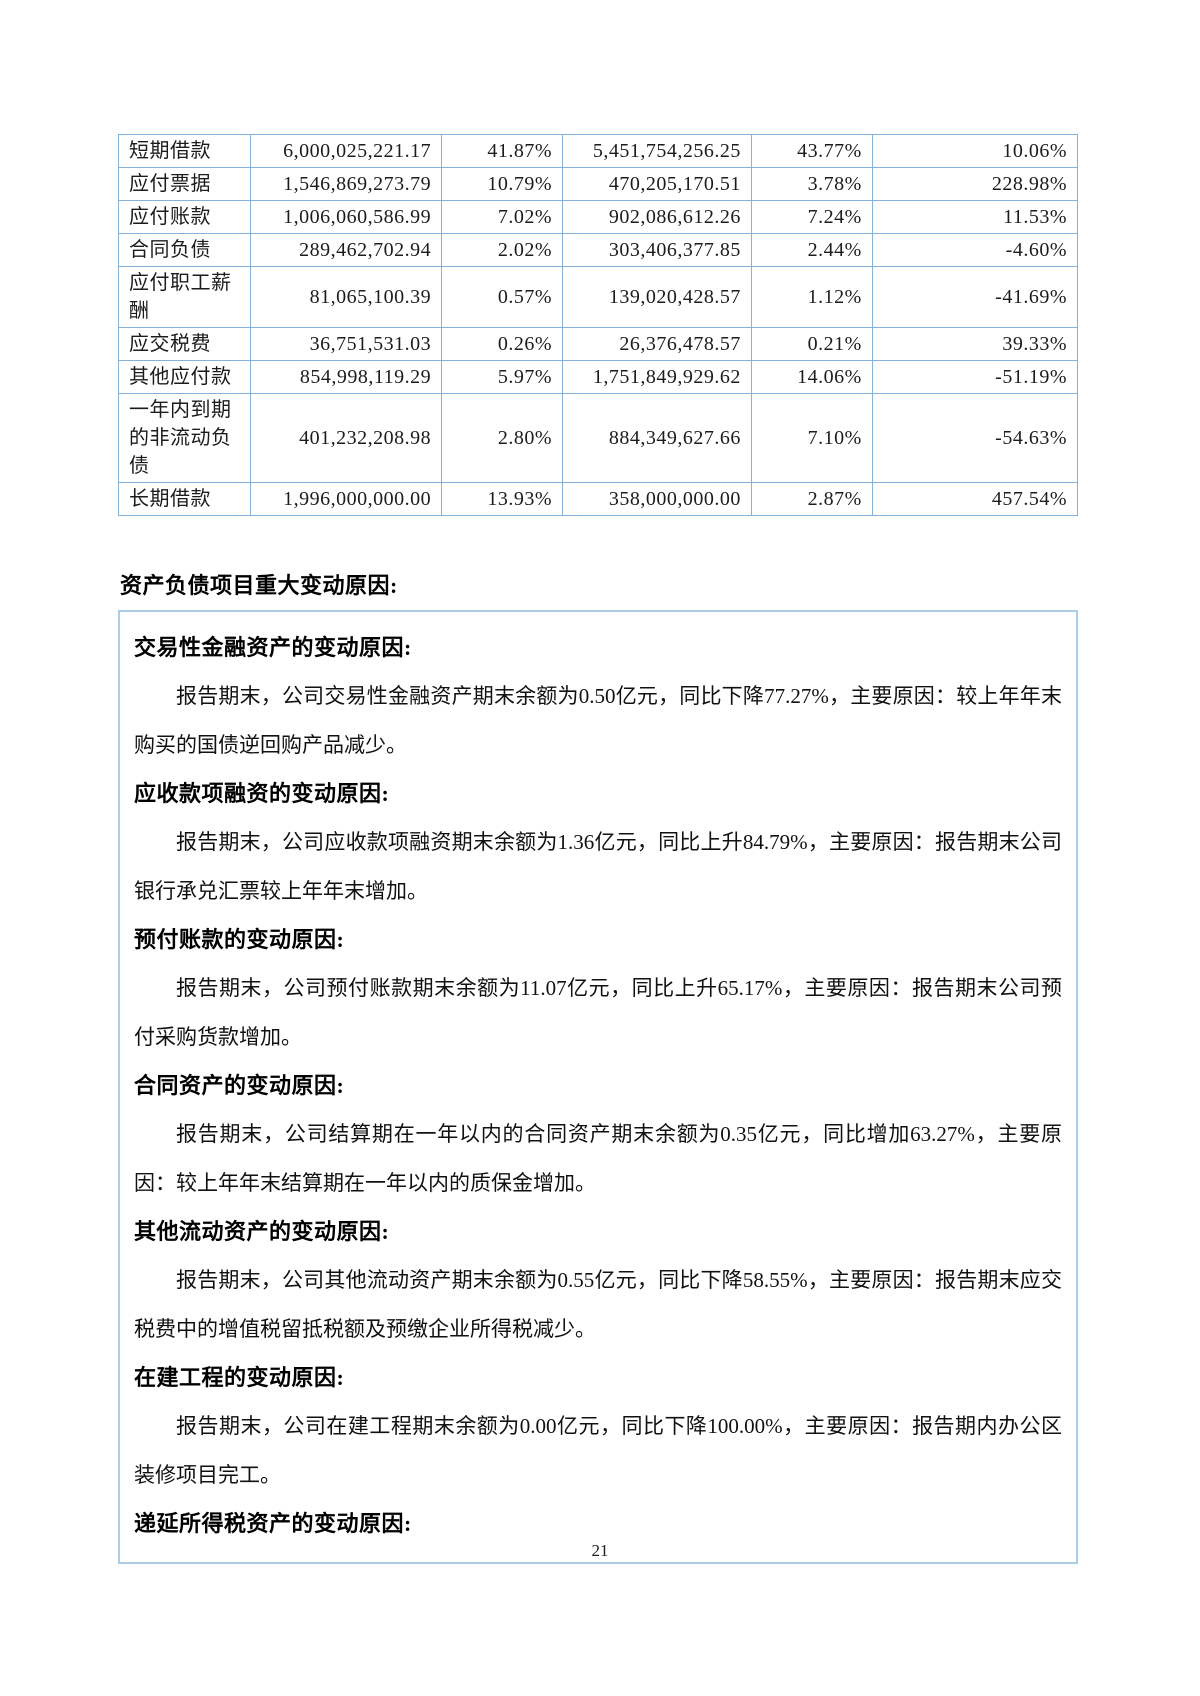  I want to click on cell-amount-end: 6,000,025,221.17, so click(346, 151).